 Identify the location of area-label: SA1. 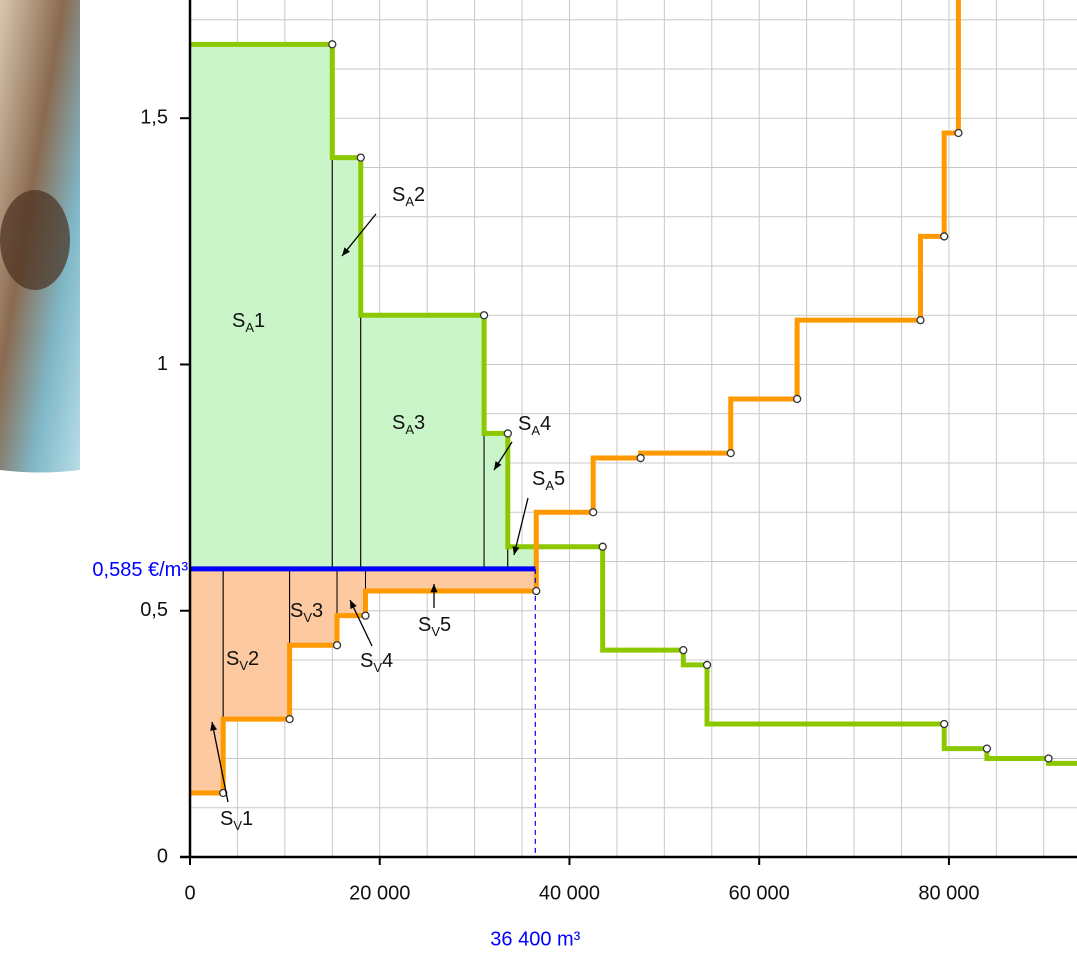
(248, 322).